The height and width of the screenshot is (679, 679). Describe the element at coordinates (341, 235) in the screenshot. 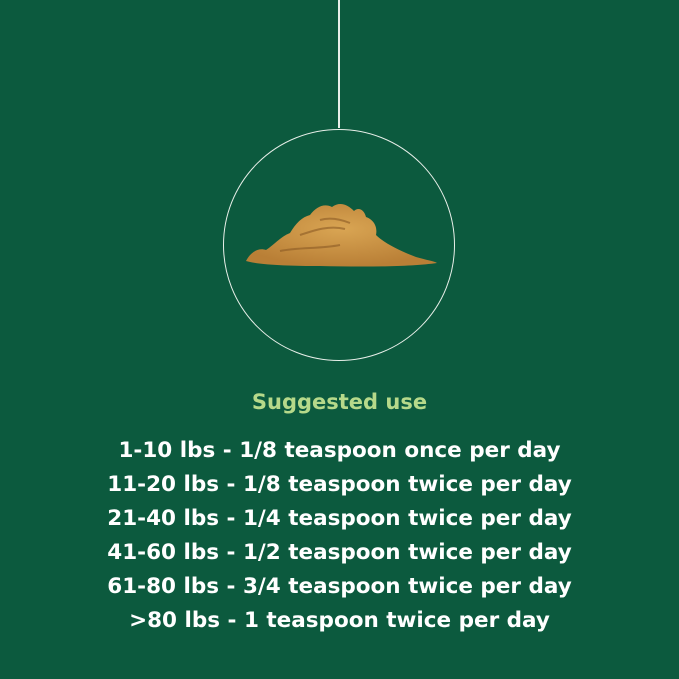

I see `powder-pile-image` at that location.